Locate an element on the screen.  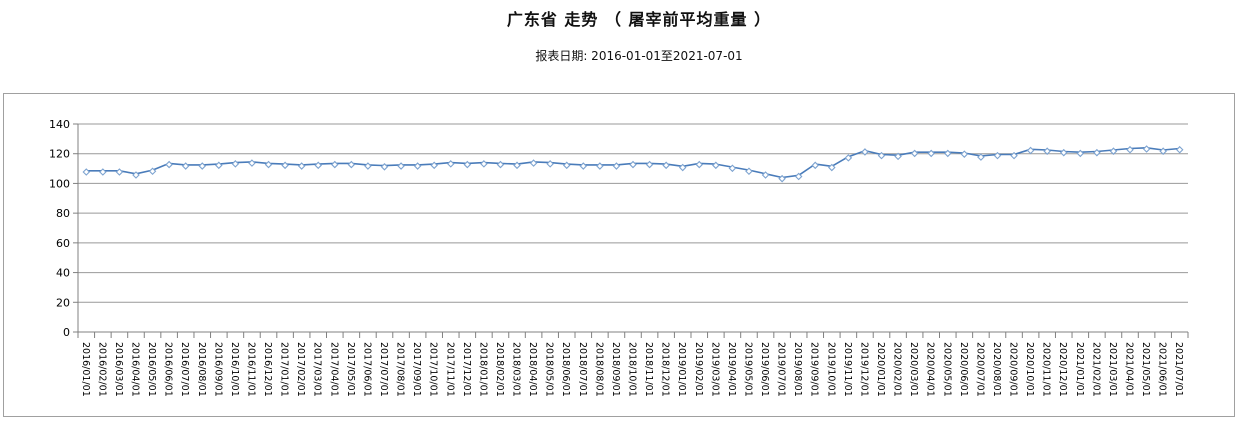
x-tick-label: 2020/07/01 is located at coordinates (979, 369).